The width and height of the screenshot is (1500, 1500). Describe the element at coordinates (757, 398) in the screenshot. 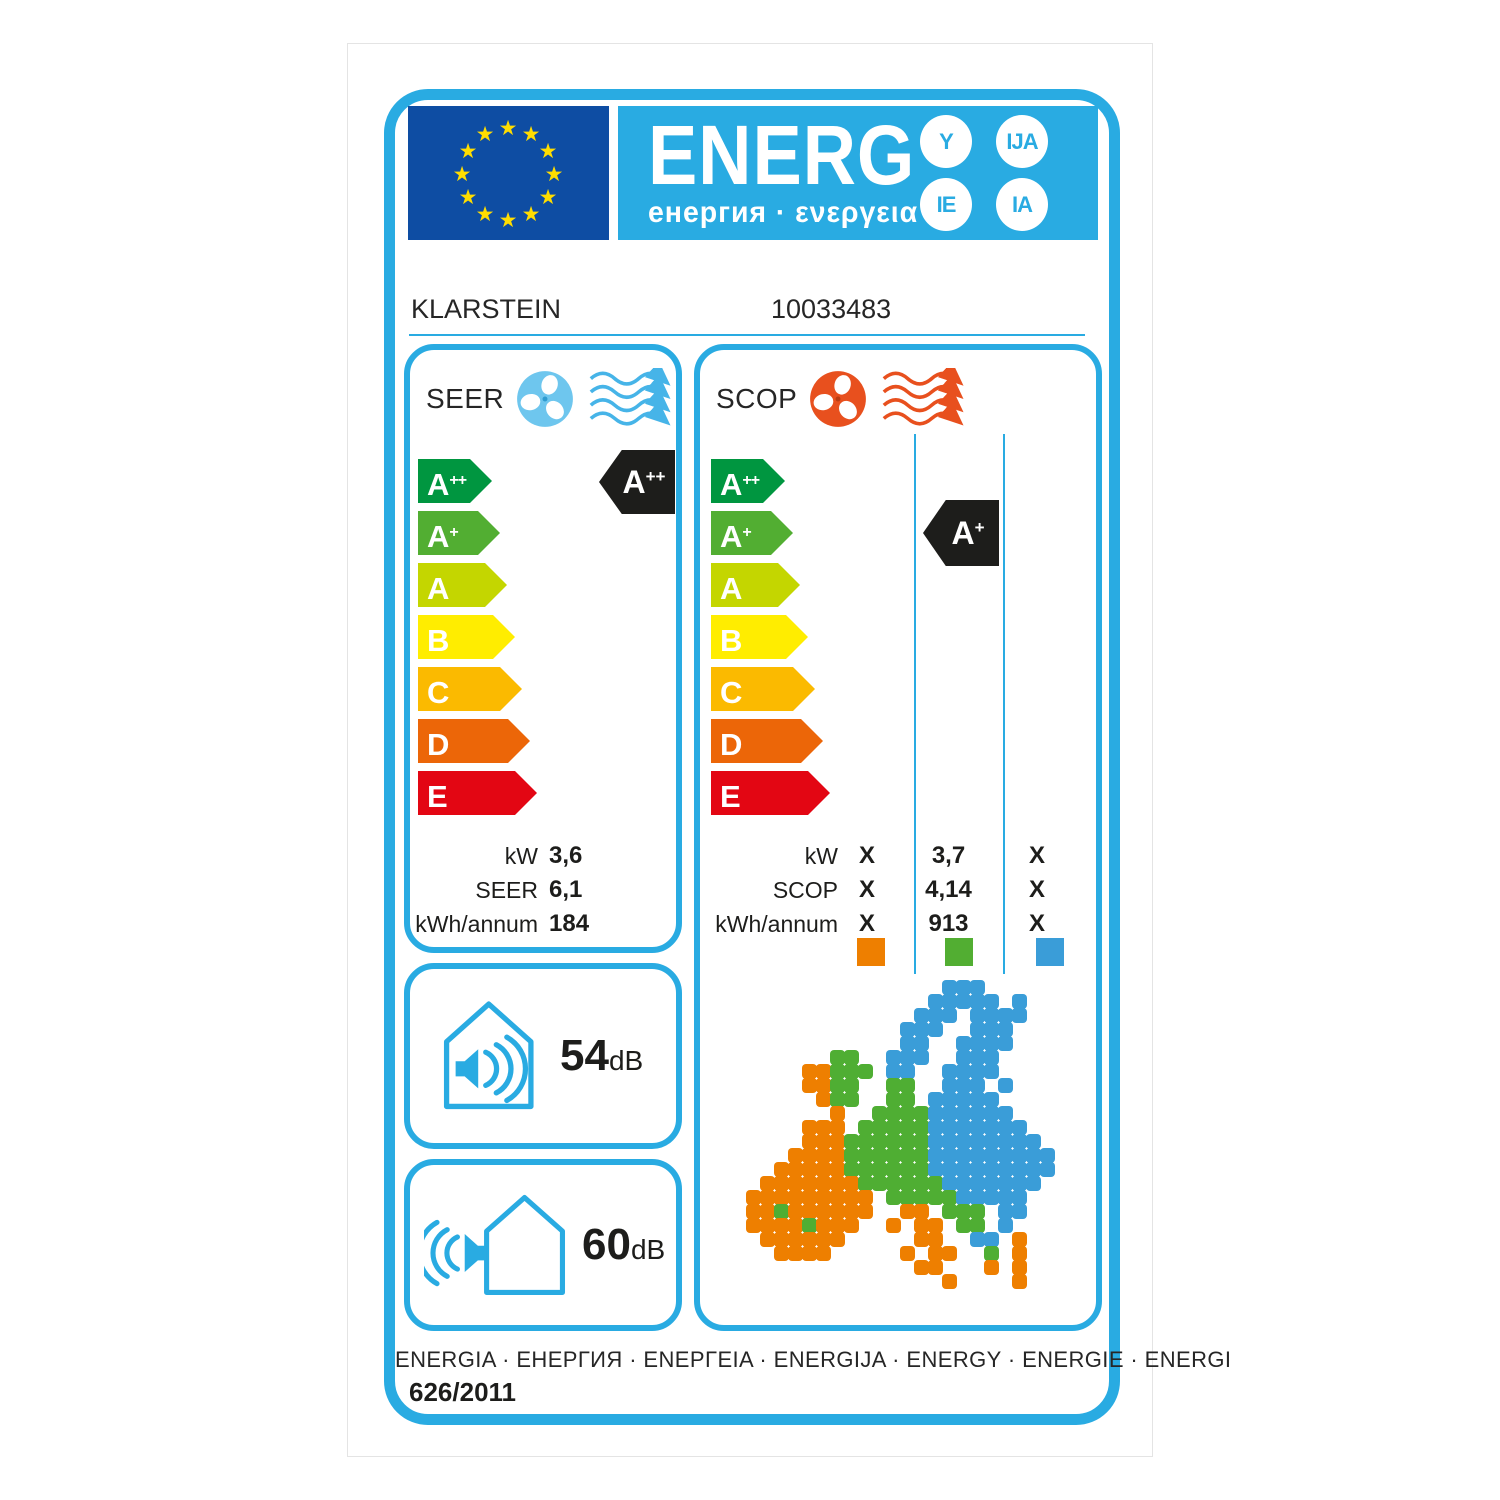

I see `scop-title: SCOP` at that location.